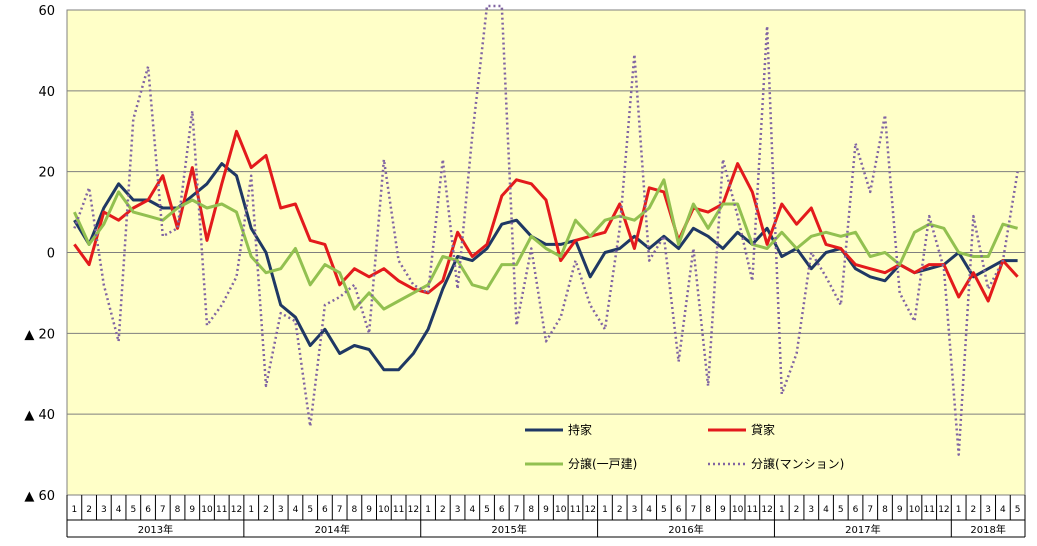 The height and width of the screenshot is (546, 1037). Describe the element at coordinates (46, 173) in the screenshot. I see `y-tick-label: 20` at that location.